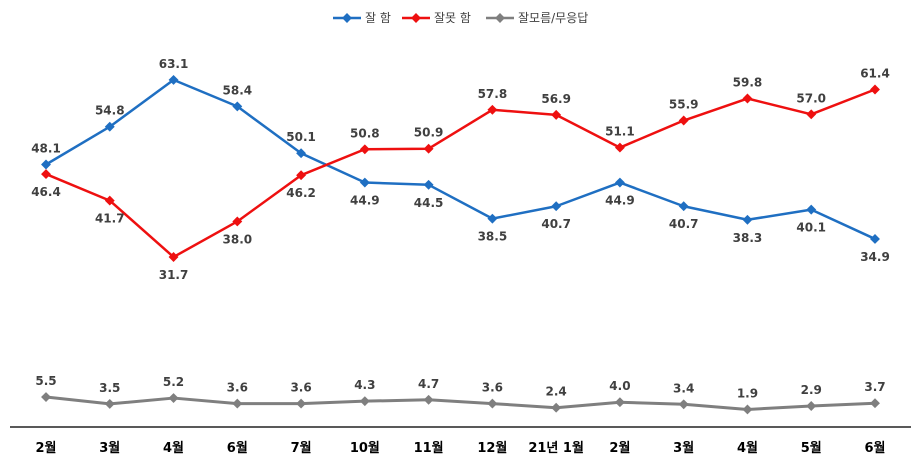 This screenshot has height=470, width=921. Describe the element at coordinates (492, 448) in the screenshot. I see `x-tick-label: 12월` at that location.